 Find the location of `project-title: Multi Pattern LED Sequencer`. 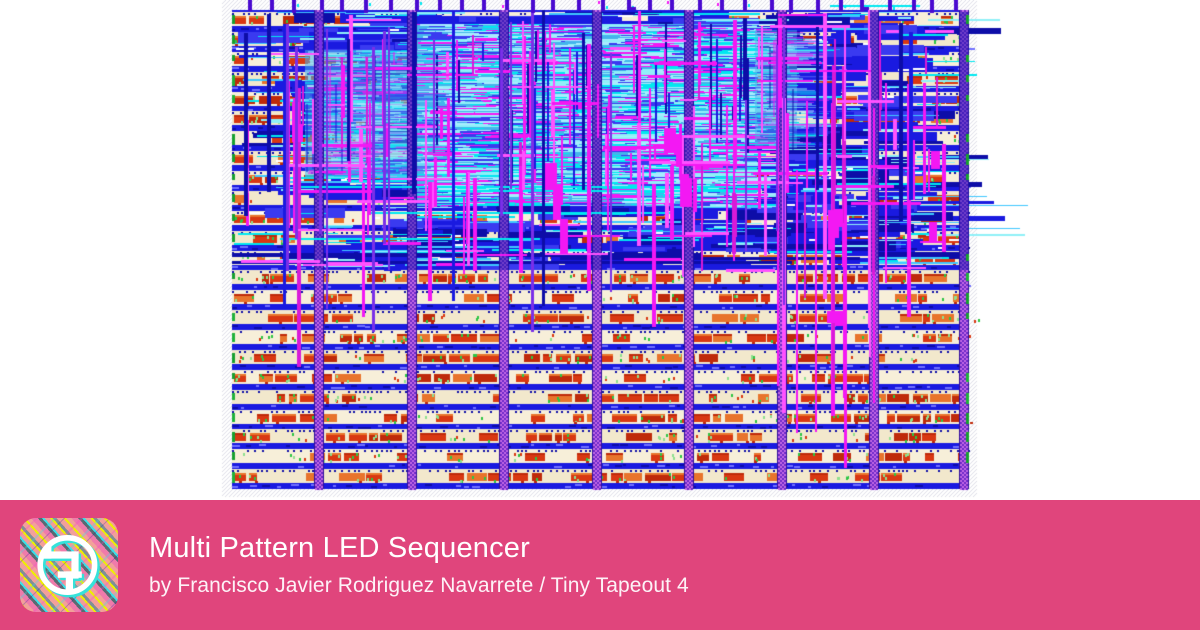

project-title: Multi Pattern LED Sequencer is located at coordinates (339, 548).